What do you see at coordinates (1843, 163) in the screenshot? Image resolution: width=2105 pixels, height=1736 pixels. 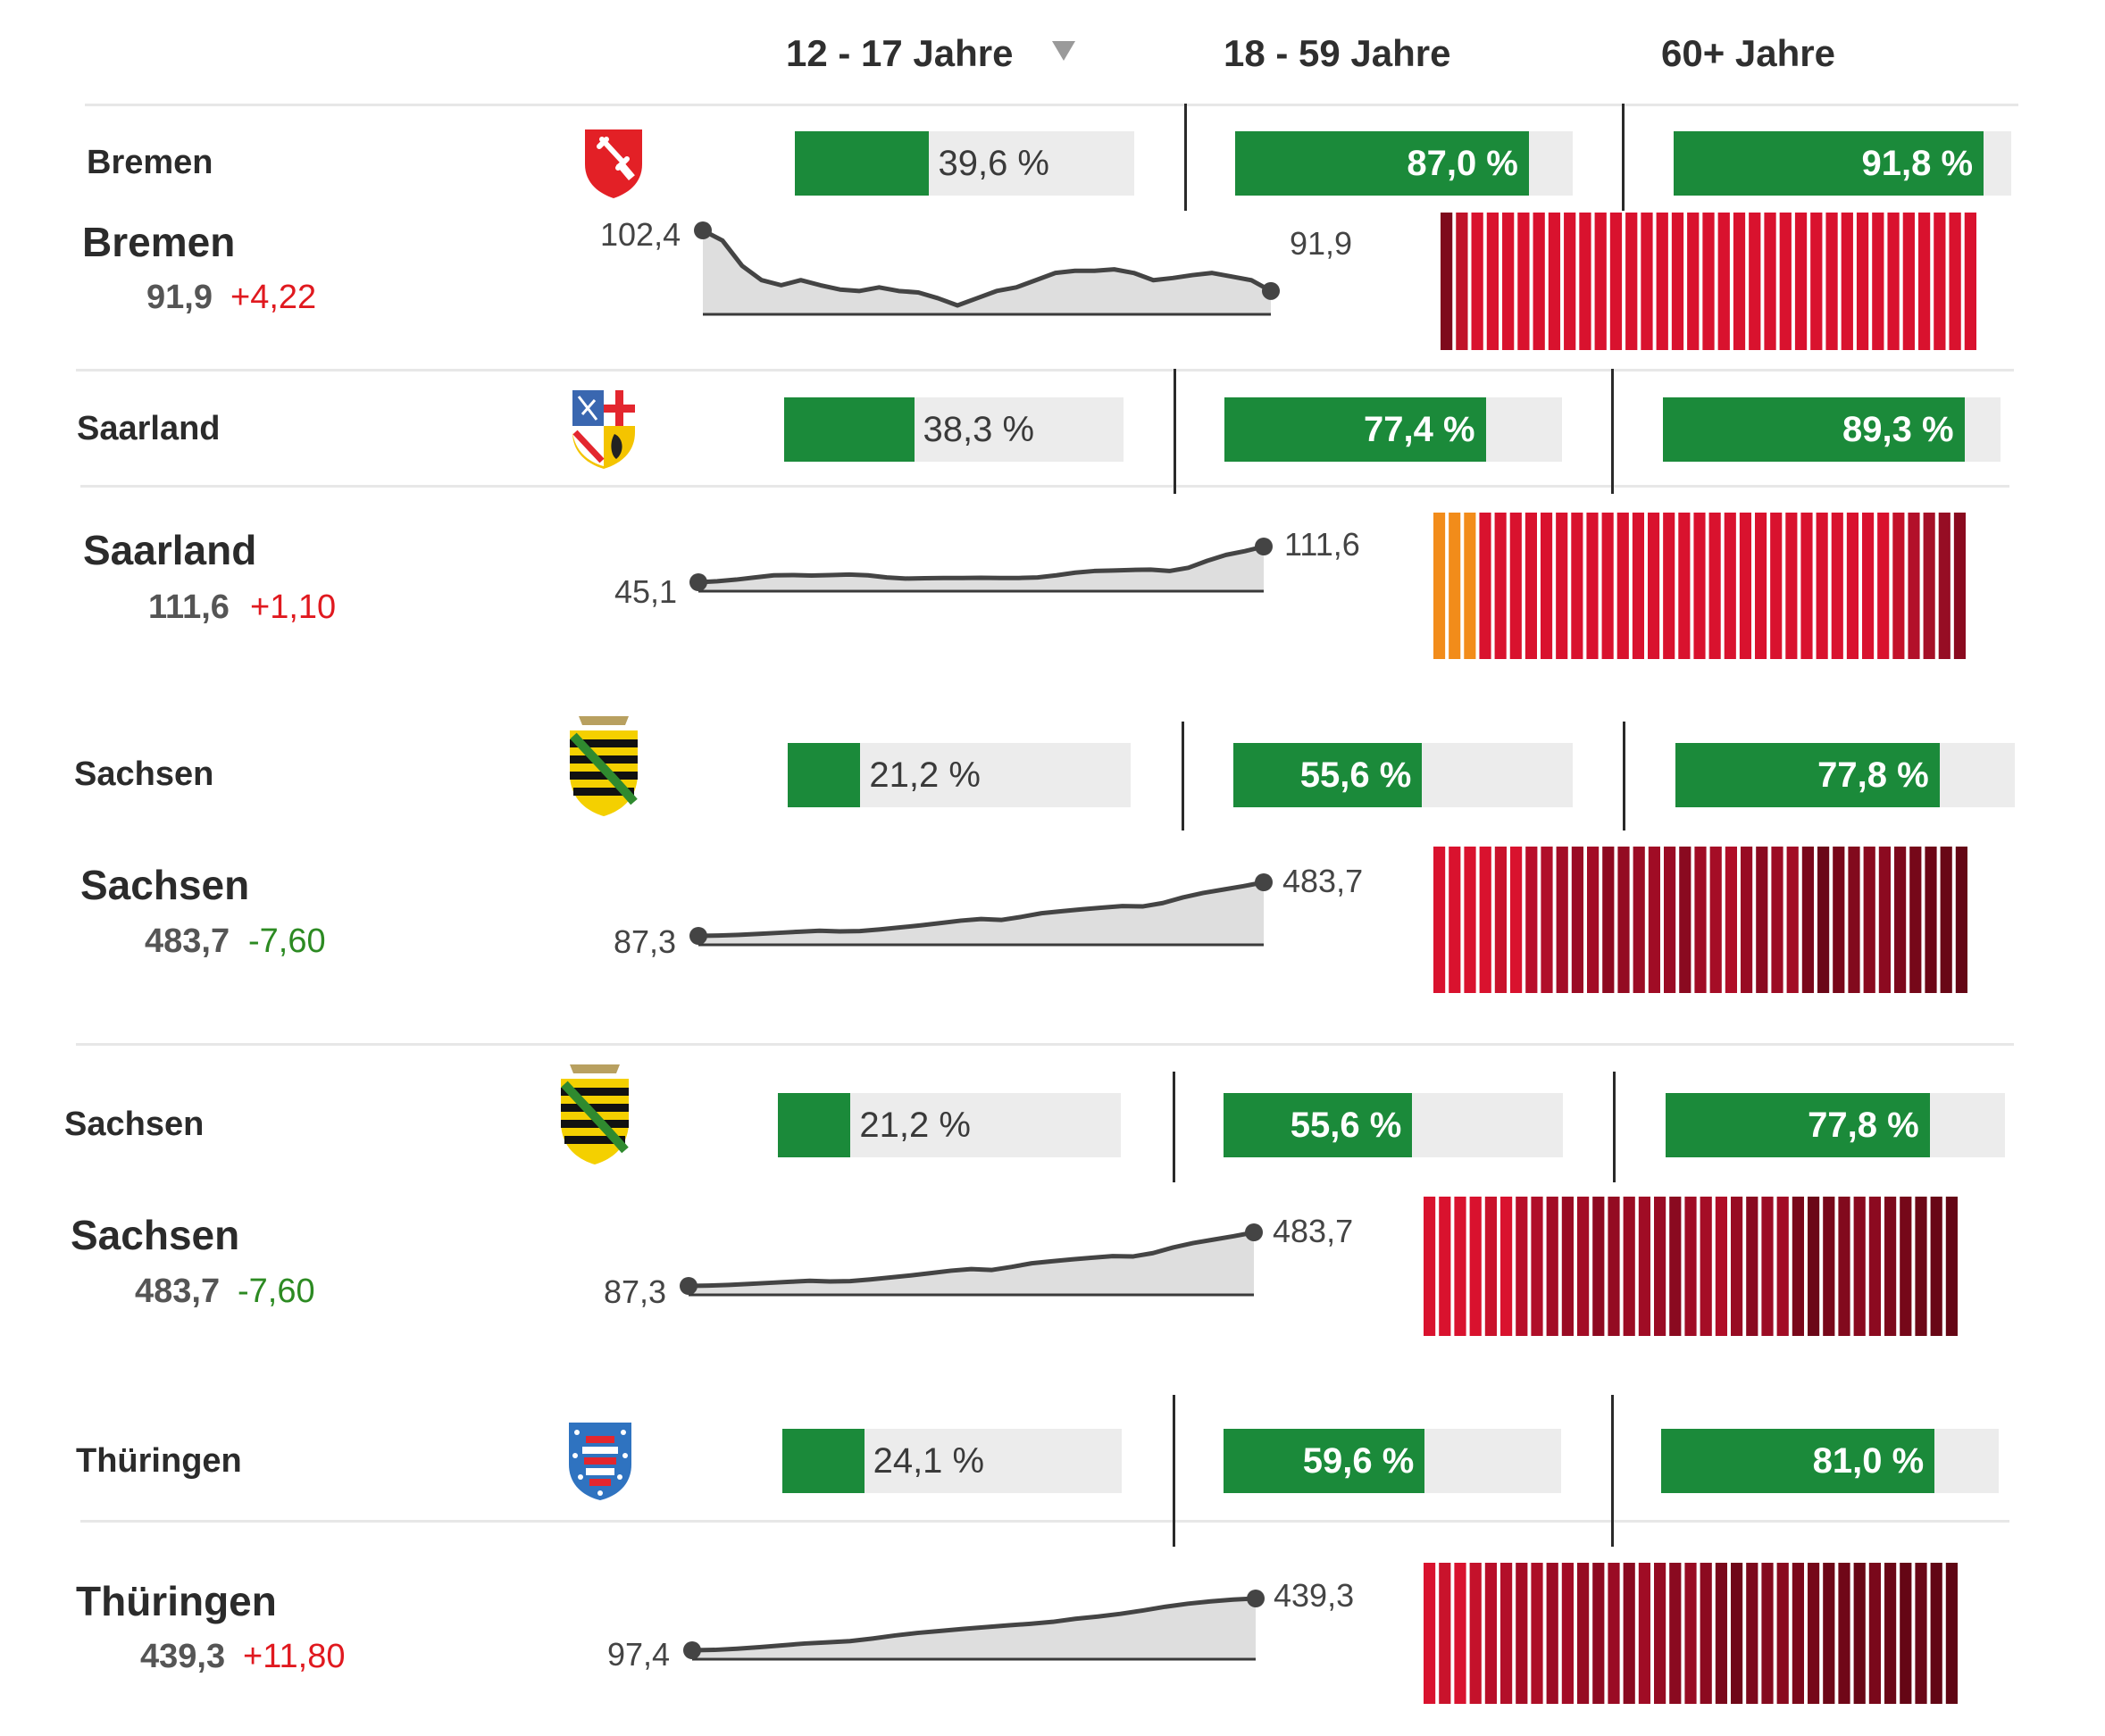 I see `bar-60plus: 91,8 %` at bounding box center [1843, 163].